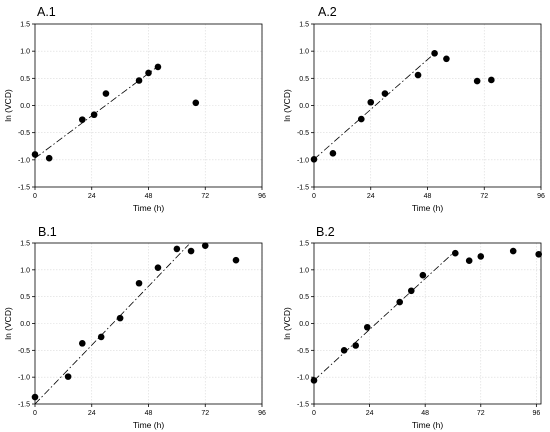 This screenshot has height=432, width=550. I want to click on panel-label: A.1, so click(46, 12).